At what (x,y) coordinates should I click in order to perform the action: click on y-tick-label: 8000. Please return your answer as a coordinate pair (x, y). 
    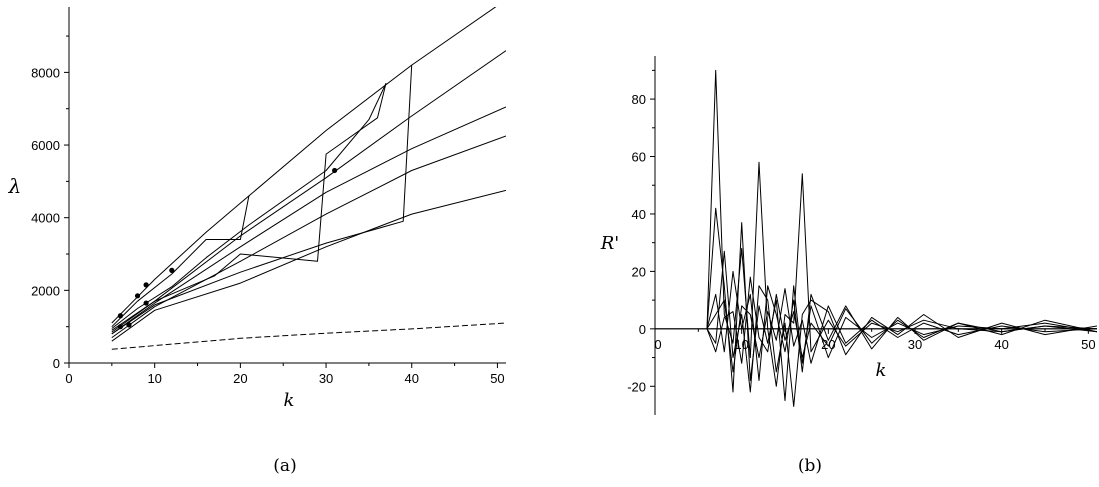
    Looking at the image, I should click on (45, 72).